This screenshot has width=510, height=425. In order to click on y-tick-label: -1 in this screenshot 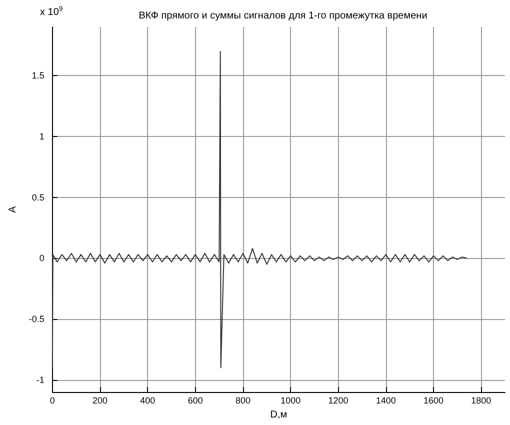, I will do `click(40, 379)`.